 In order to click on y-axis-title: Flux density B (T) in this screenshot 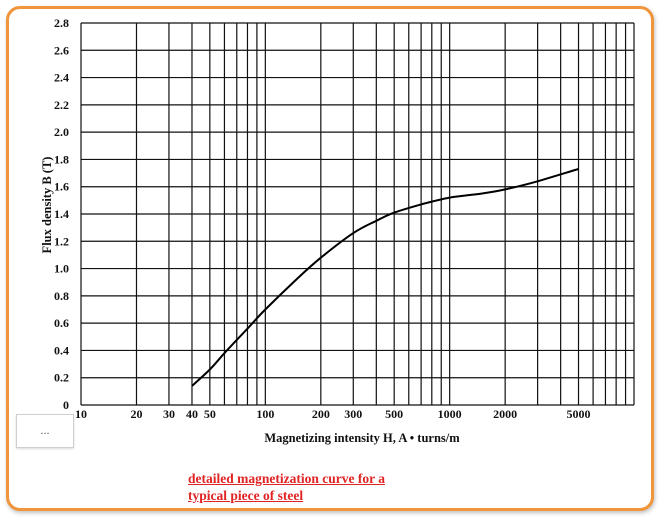, I will do `click(47, 205)`.